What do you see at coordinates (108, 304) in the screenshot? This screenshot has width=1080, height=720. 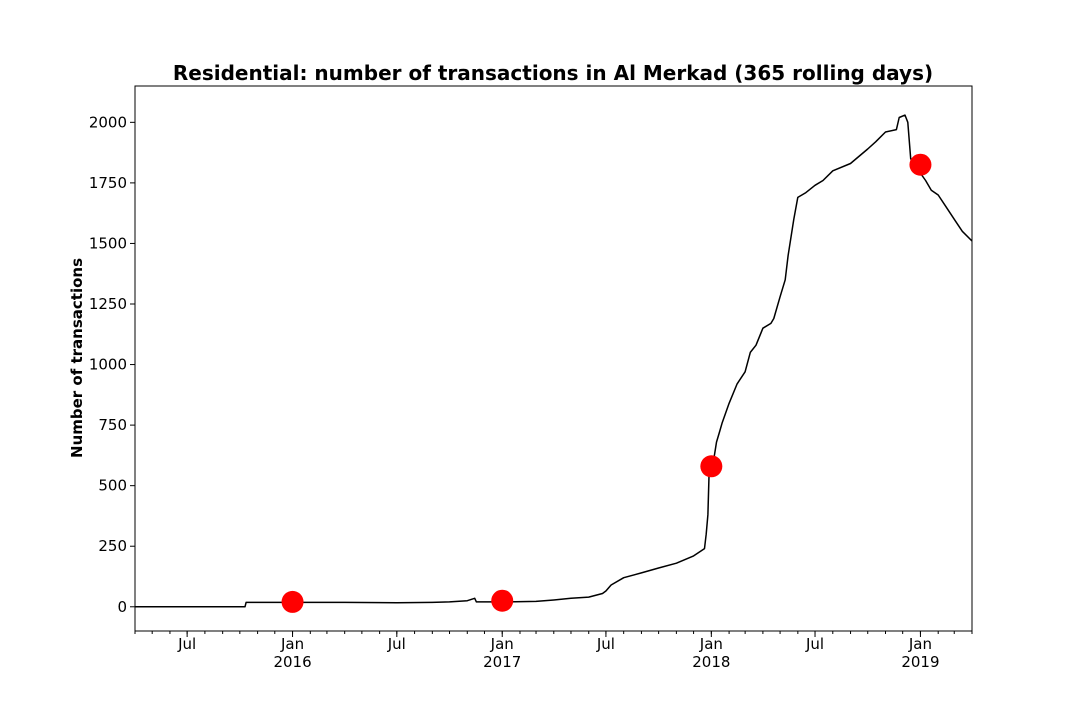 I see `y-tick-label: 1250` at bounding box center [108, 304].